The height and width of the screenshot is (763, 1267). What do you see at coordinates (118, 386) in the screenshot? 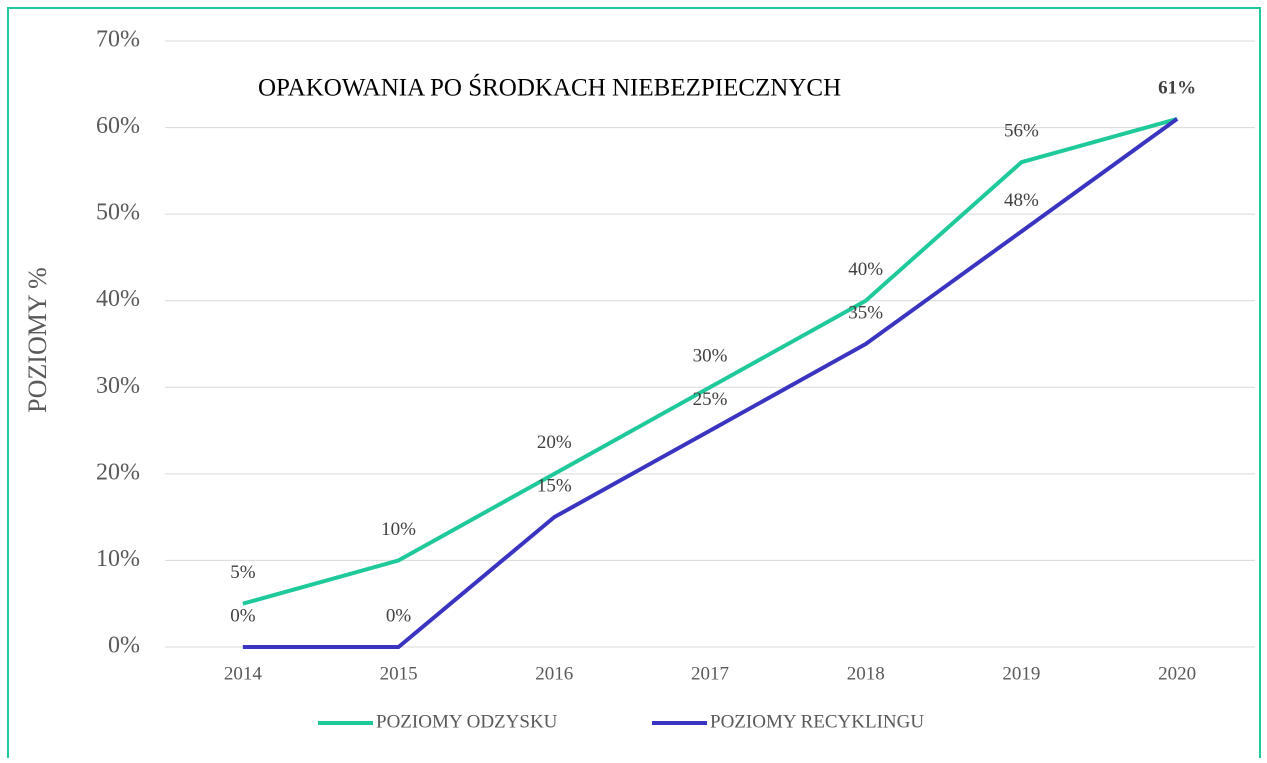
I see `y-tick-label: 30%` at bounding box center [118, 386].